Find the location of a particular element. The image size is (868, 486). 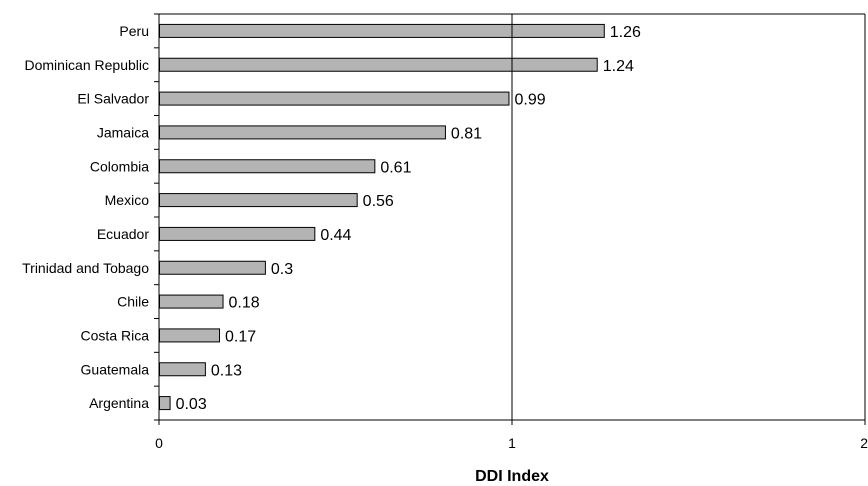

data-label: 1.26 is located at coordinates (625, 32).